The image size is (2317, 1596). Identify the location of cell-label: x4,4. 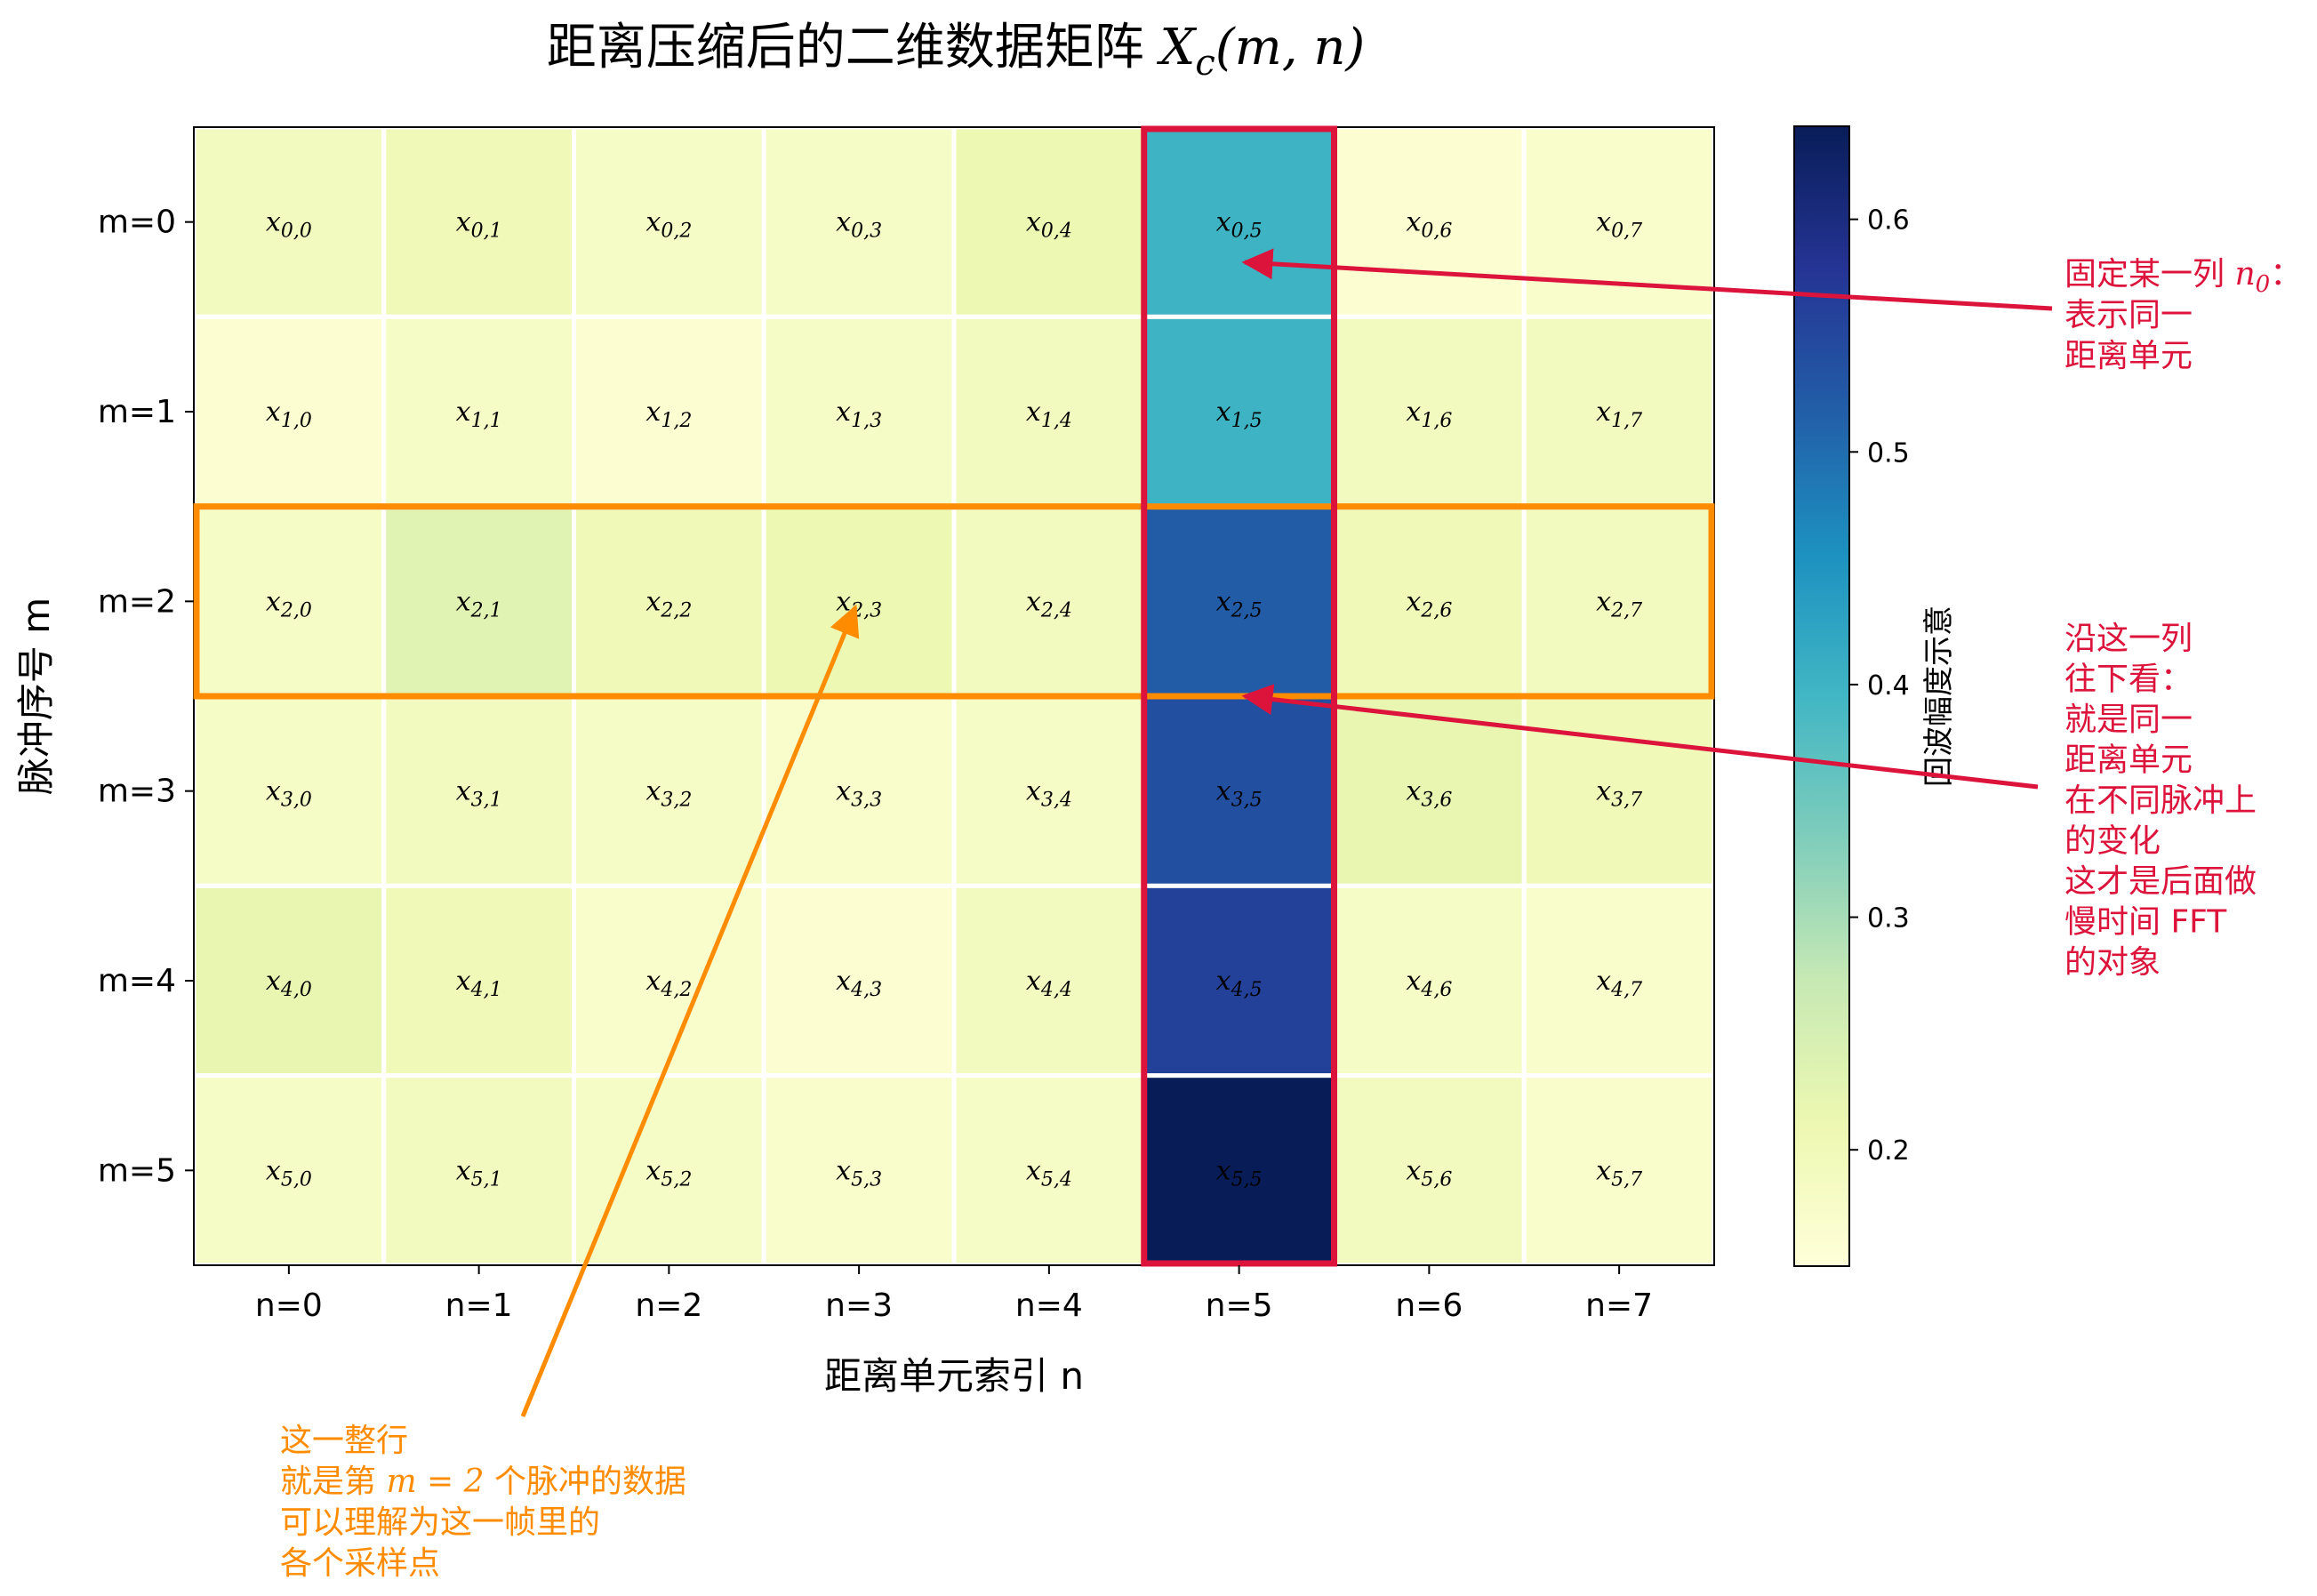
(1049, 983).